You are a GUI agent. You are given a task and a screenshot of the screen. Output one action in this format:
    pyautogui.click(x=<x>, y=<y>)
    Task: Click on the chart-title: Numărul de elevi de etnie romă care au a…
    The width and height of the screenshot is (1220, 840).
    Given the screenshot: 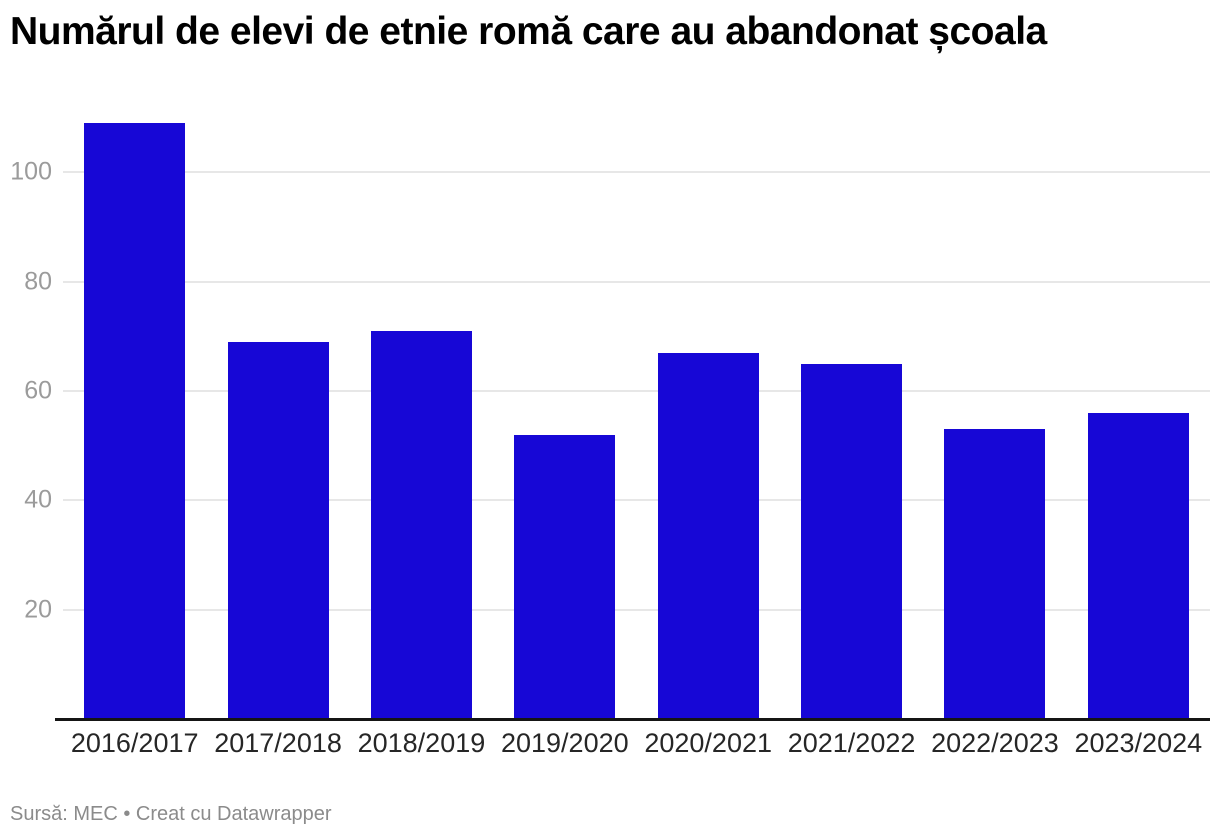 What is the action you would take?
    pyautogui.click(x=528, y=31)
    